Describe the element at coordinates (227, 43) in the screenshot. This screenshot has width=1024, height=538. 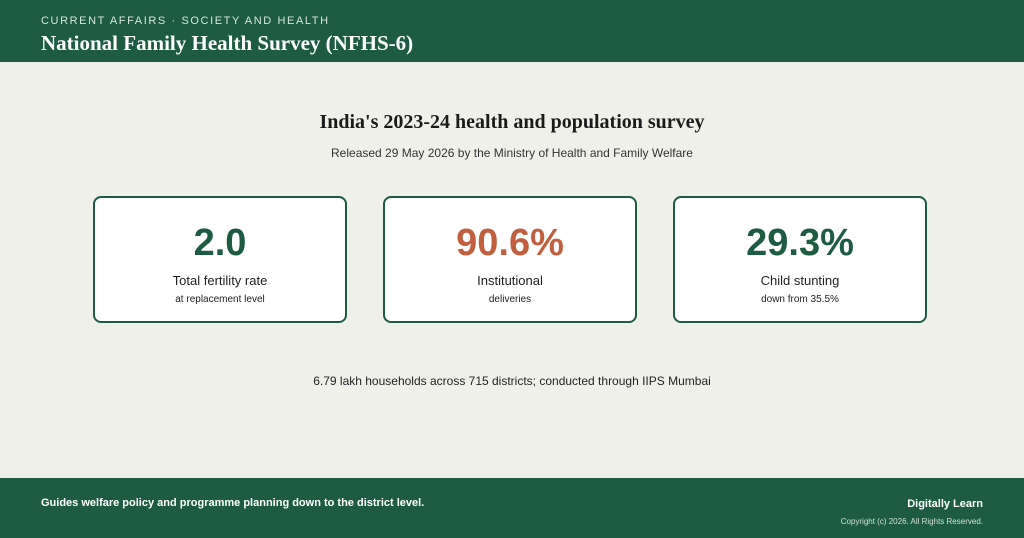
I see `page-title: National Family Health Survey (NFHS-6)` at that location.